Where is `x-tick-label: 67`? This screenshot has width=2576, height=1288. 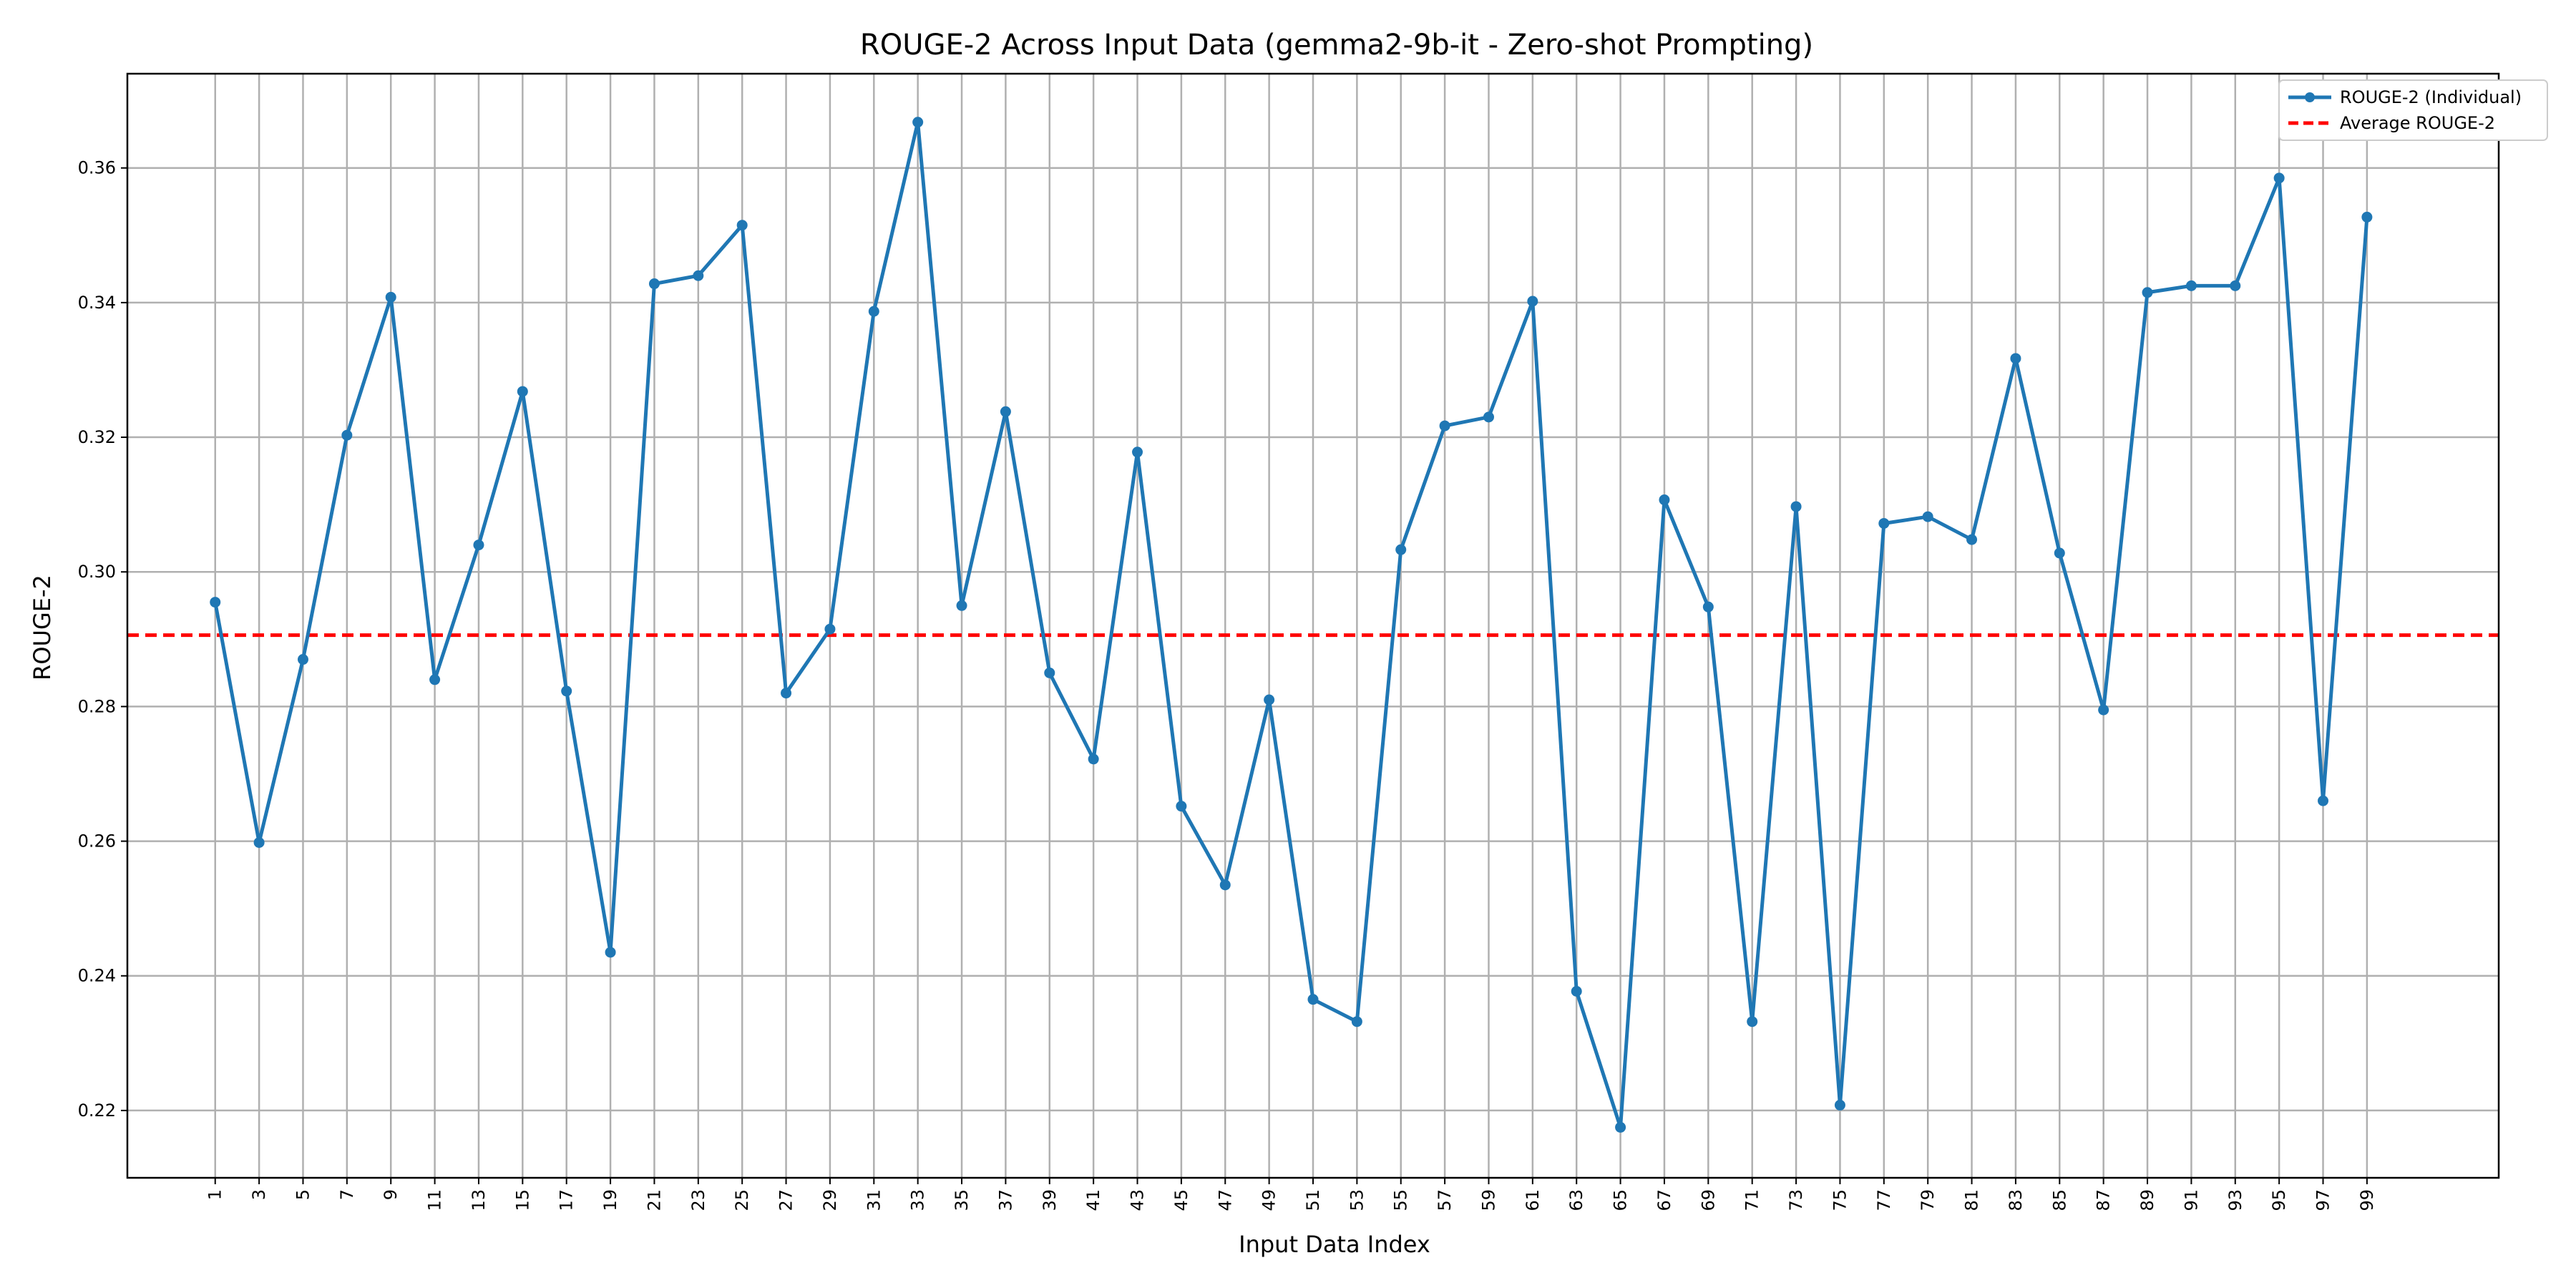
x-tick-label: 67 is located at coordinates (1664, 1200).